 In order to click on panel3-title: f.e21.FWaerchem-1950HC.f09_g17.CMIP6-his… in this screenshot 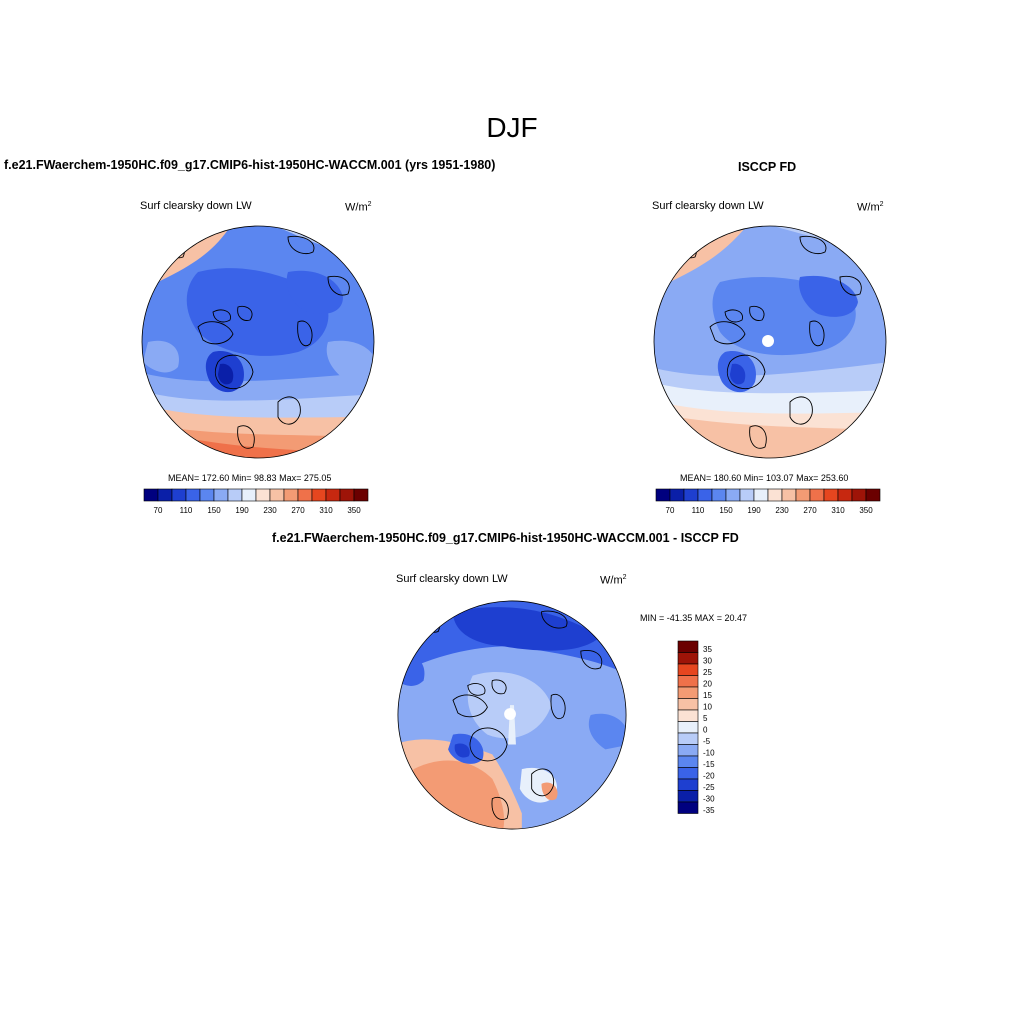, I will do `click(505, 538)`.